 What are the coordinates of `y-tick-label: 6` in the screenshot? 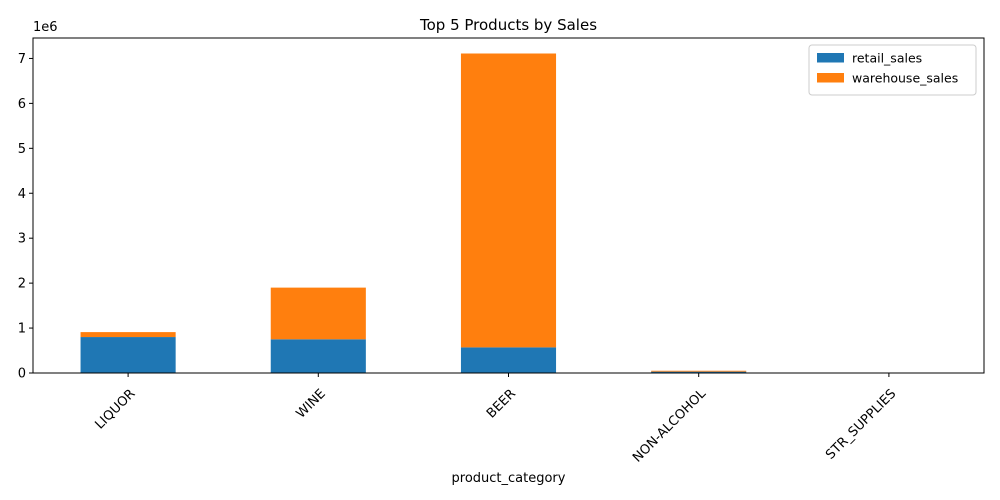 It's located at (22, 104).